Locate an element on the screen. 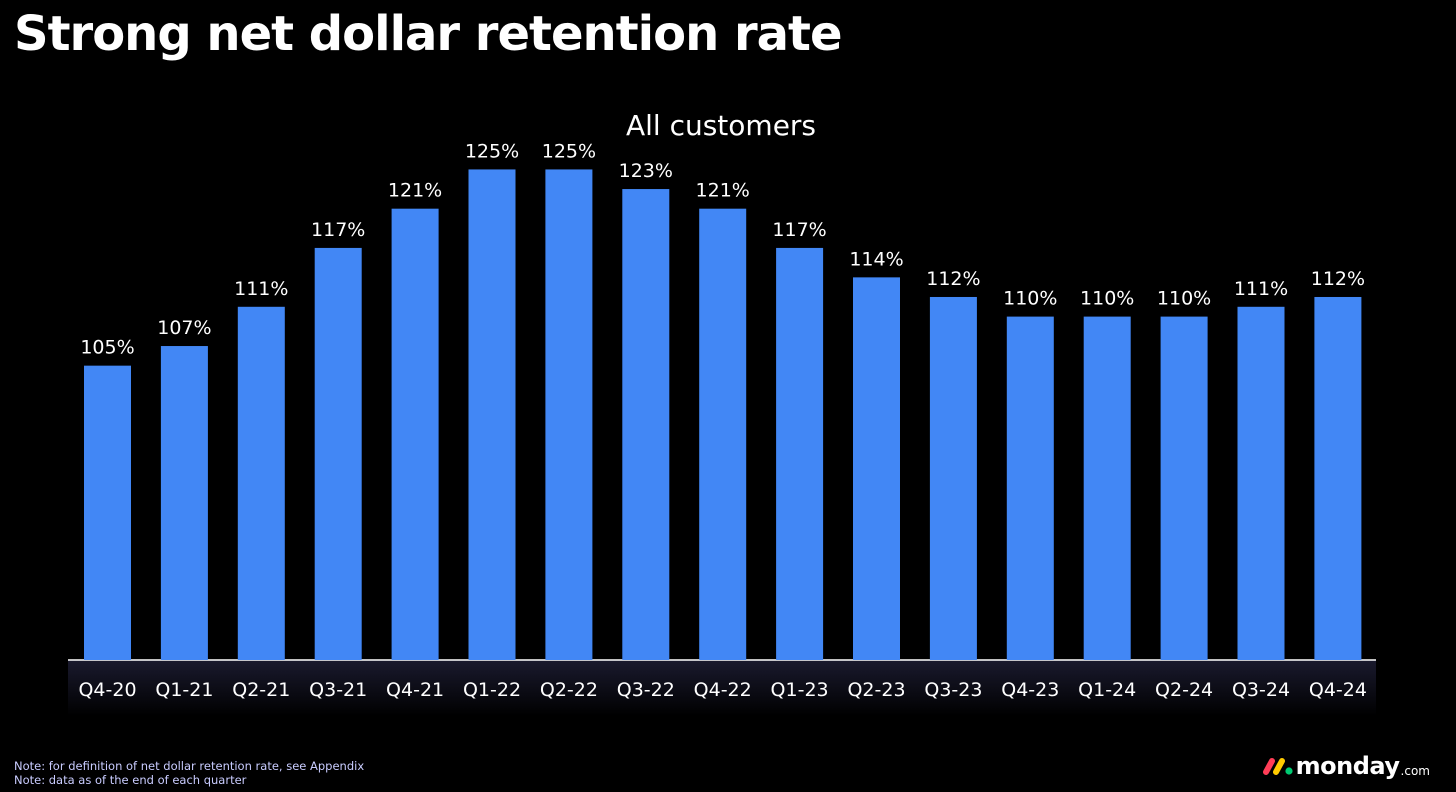  x-tick-label-q3-24: Q3-24 is located at coordinates (1261, 690).